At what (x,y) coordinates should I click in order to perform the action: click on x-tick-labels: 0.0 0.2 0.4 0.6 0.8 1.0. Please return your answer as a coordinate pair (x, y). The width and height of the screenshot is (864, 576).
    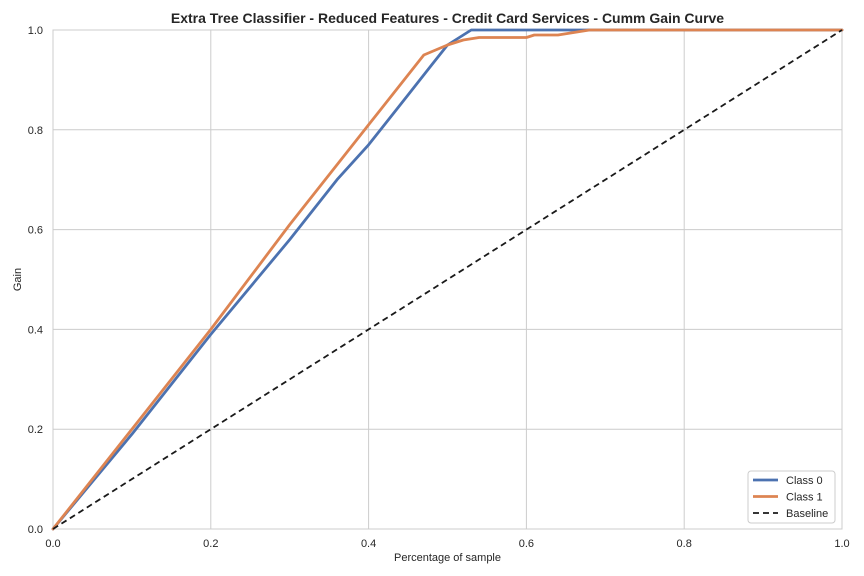
    Looking at the image, I should click on (447, 544).